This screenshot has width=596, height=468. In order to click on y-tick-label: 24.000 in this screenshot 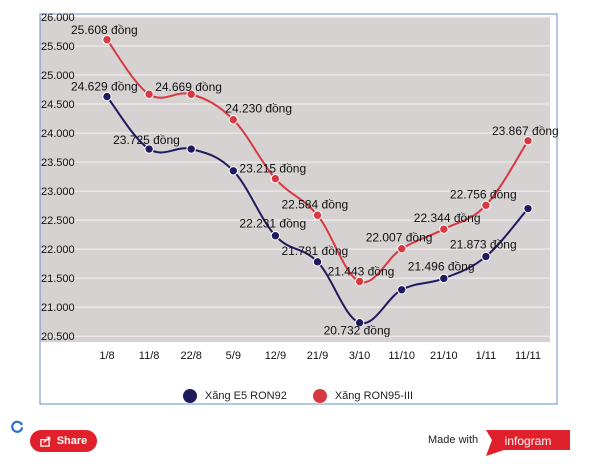, I will do `click(58, 134)`.